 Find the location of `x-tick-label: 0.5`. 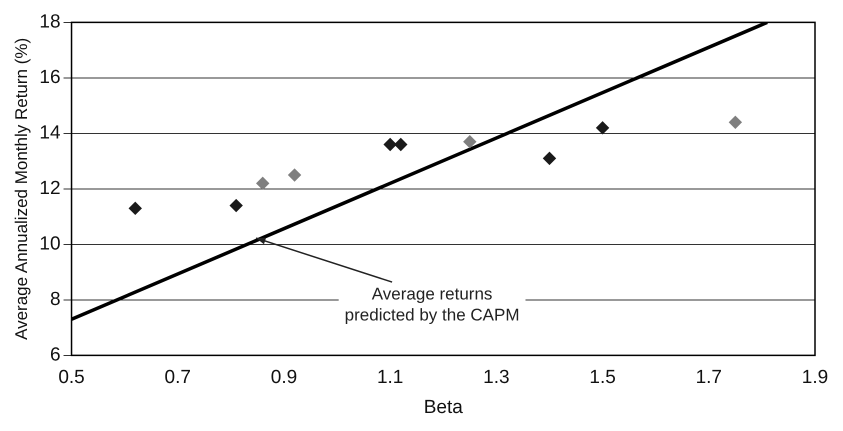

x-tick-label: 0.5 is located at coordinates (71, 377).